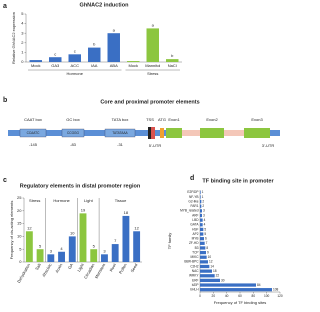 The height and width of the screenshot is (312, 320). I want to click on y-tick-label: LBD, so click(195, 220).